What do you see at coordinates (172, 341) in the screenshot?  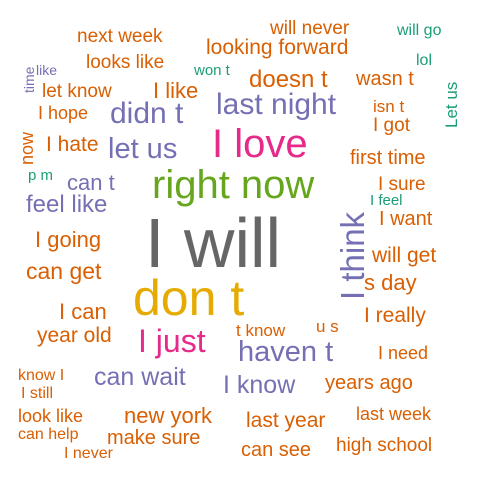 I see `word-i-just: I just` at bounding box center [172, 341].